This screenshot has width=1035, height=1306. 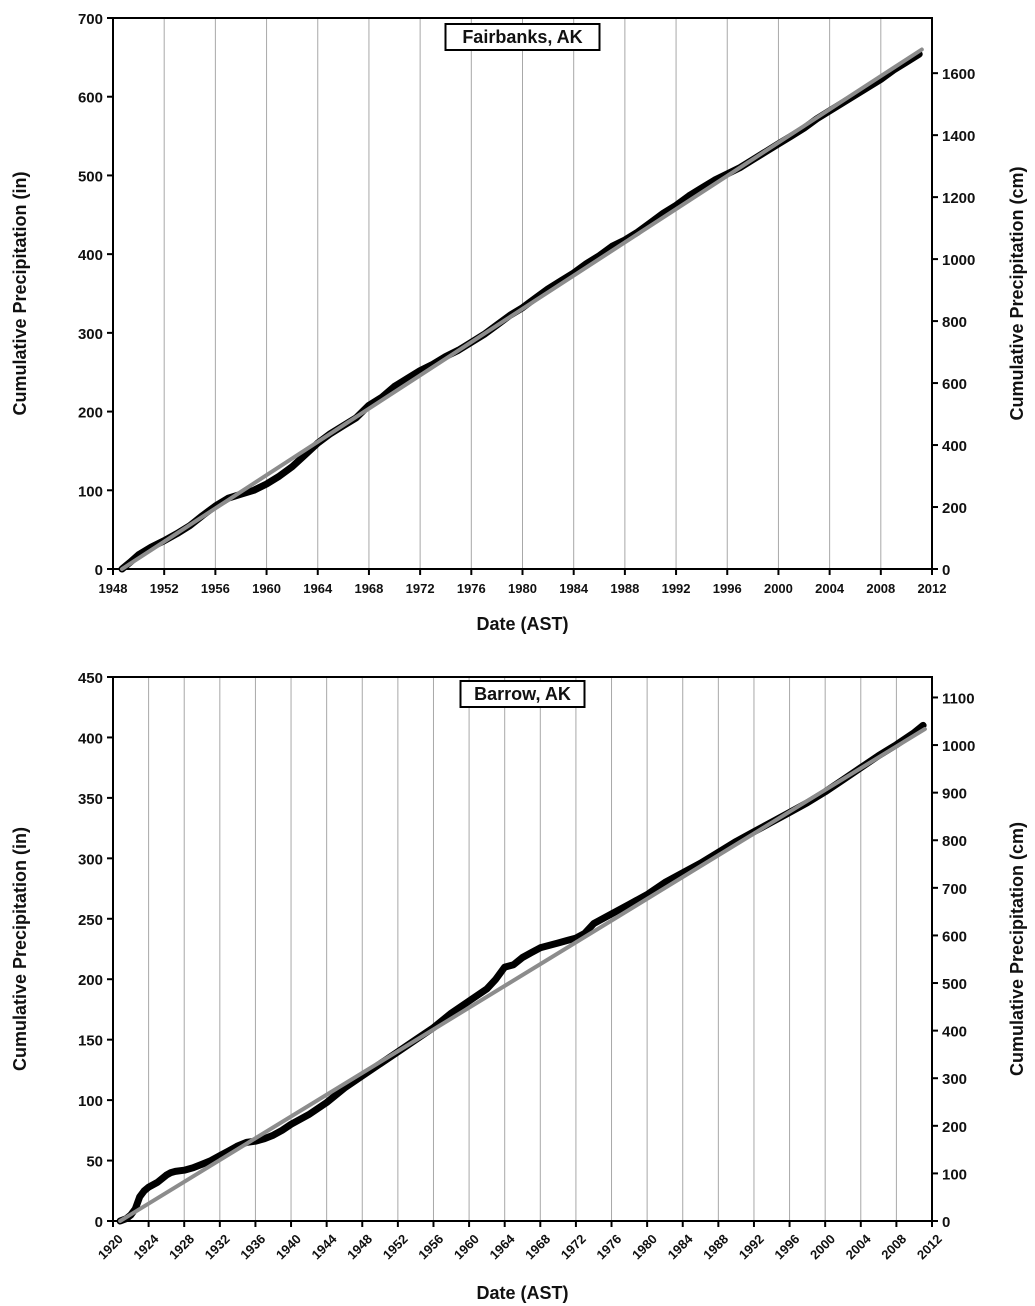 I want to click on y2-tick-label: 1100, so click(x=958, y=698).